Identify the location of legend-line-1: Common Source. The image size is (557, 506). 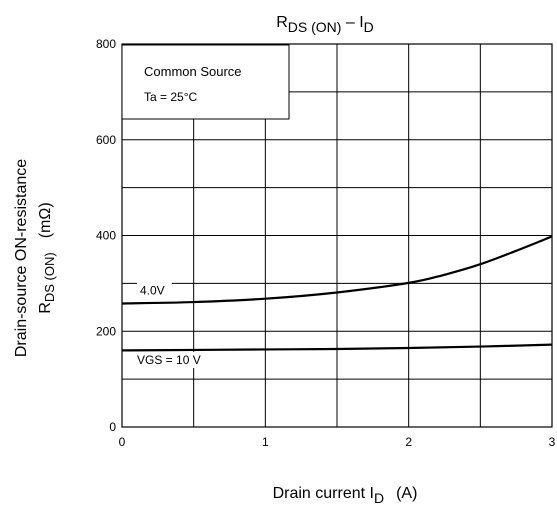
(193, 71).